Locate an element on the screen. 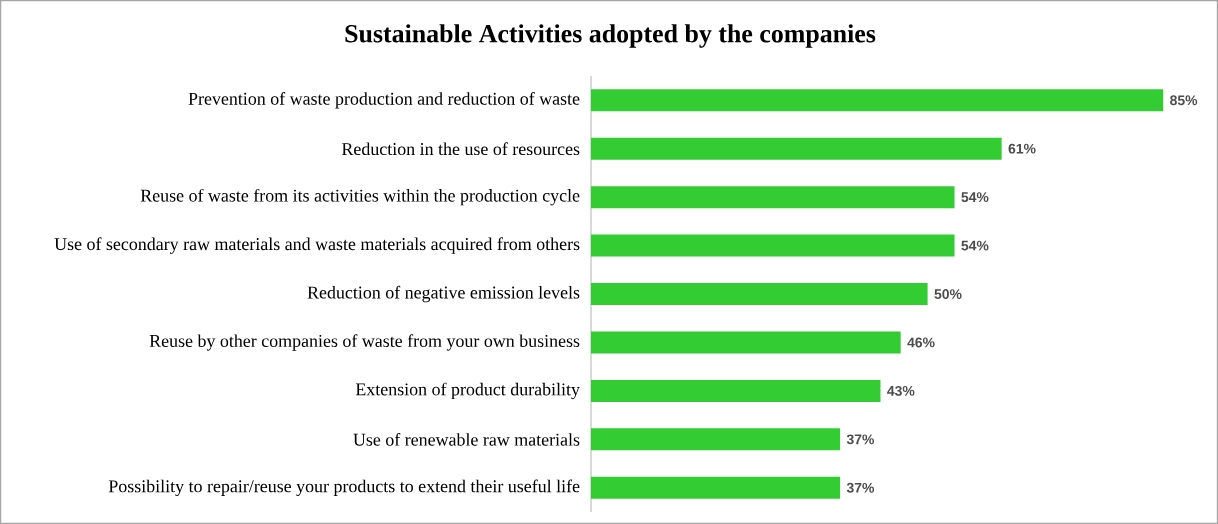 Image resolution: width=1218 pixels, height=524 pixels. y-tick-label: Reuse of waste from its activities within the production cycle is located at coordinates (360, 197).